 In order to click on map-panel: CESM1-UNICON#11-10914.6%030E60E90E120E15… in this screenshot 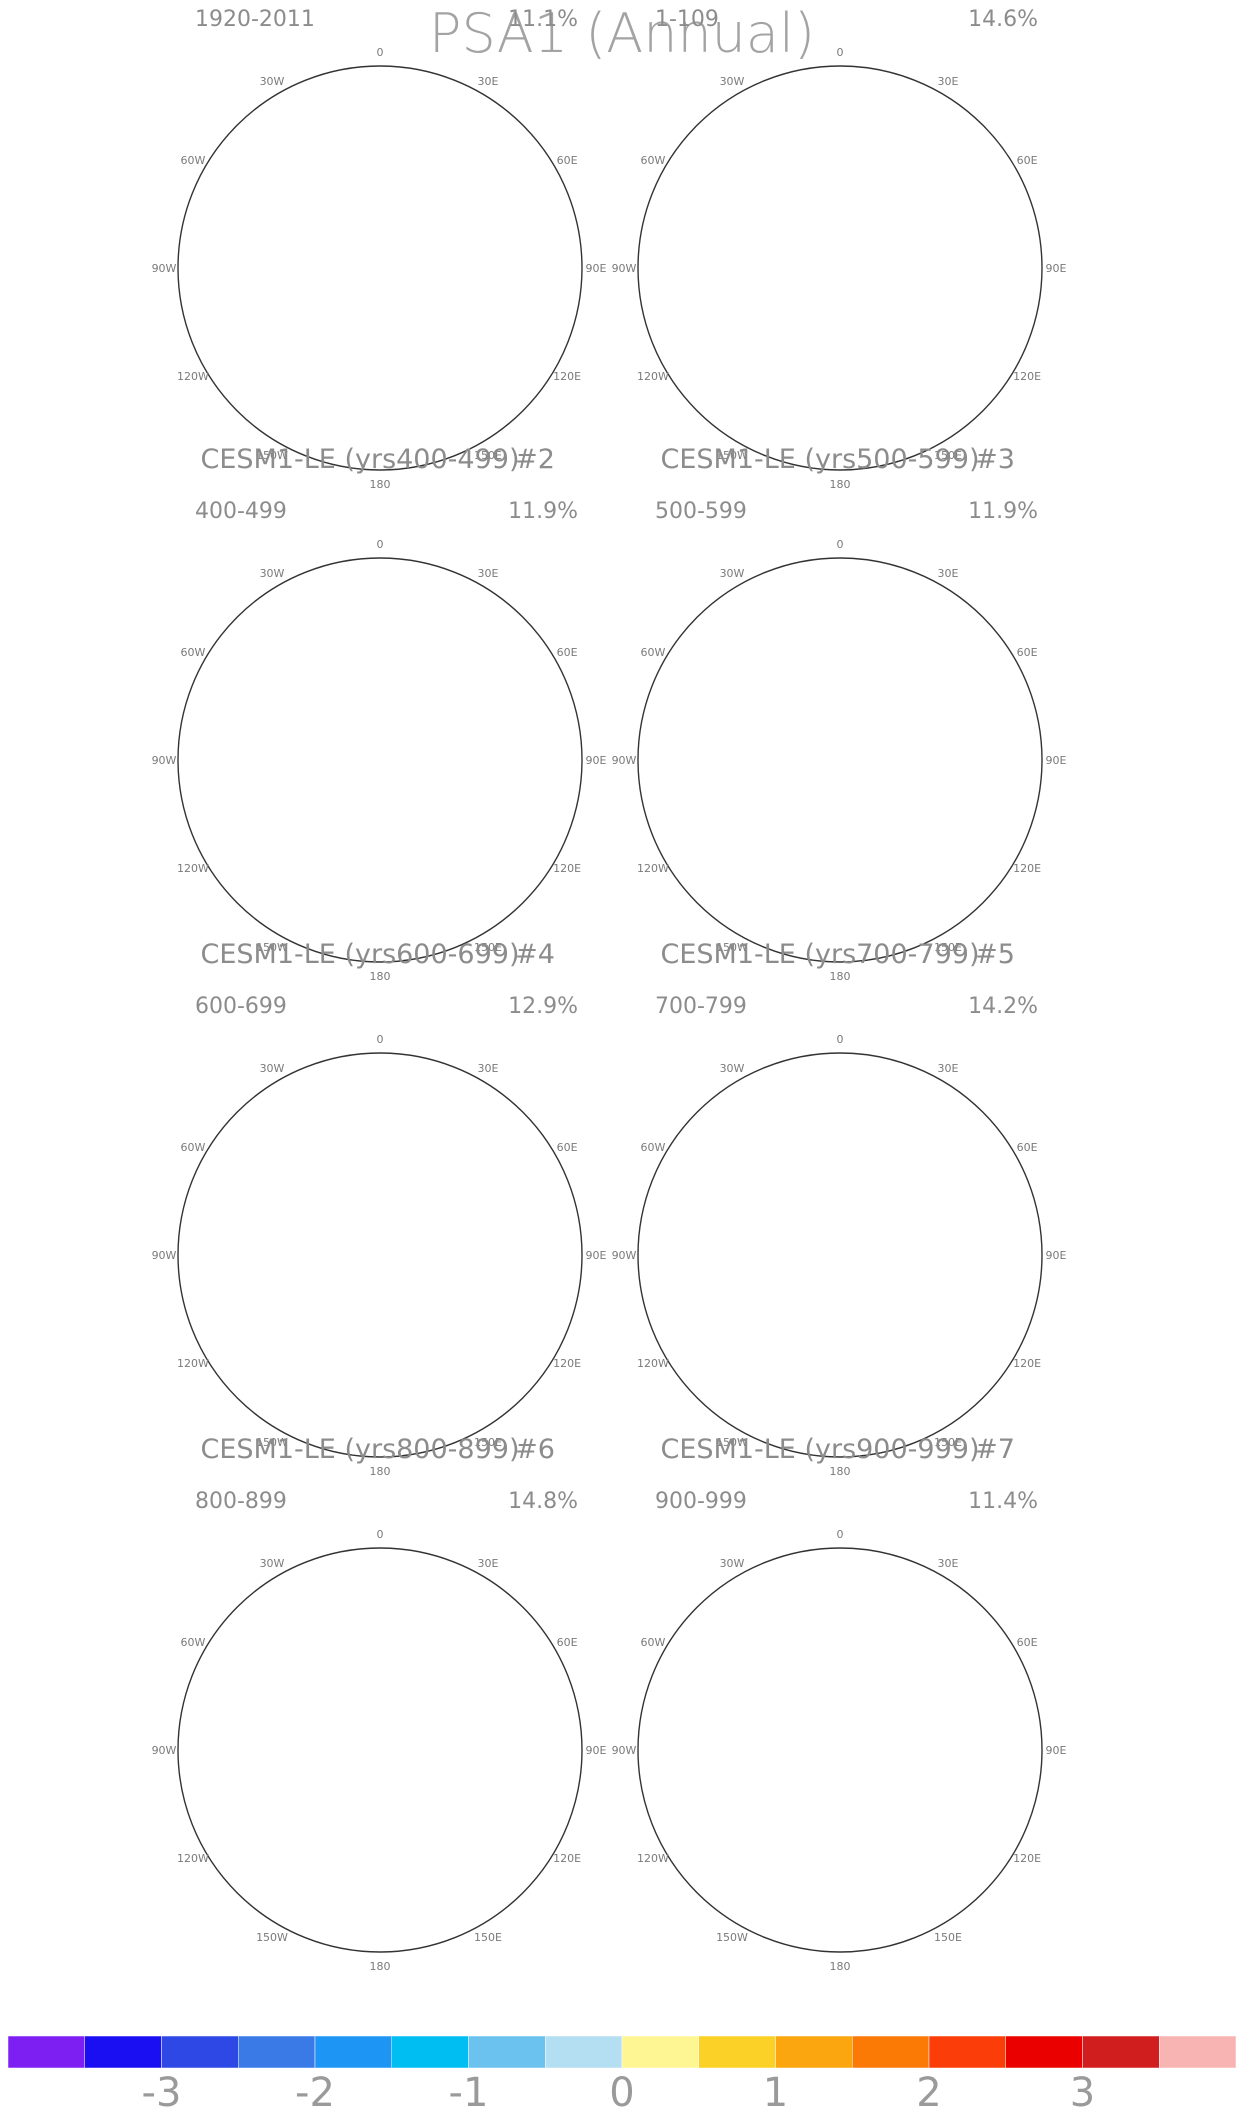, I will do `click(839, 249)`.